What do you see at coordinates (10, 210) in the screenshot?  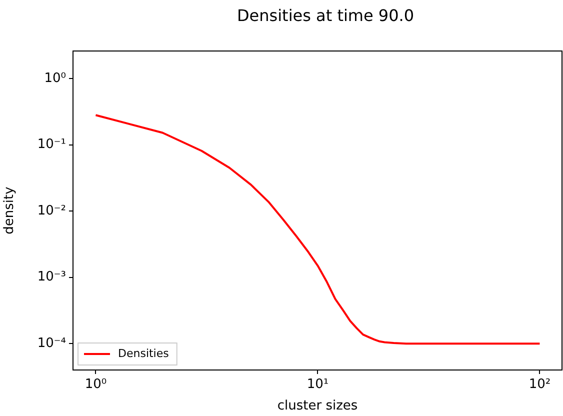 I see `y-axis-title: density` at bounding box center [10, 210].